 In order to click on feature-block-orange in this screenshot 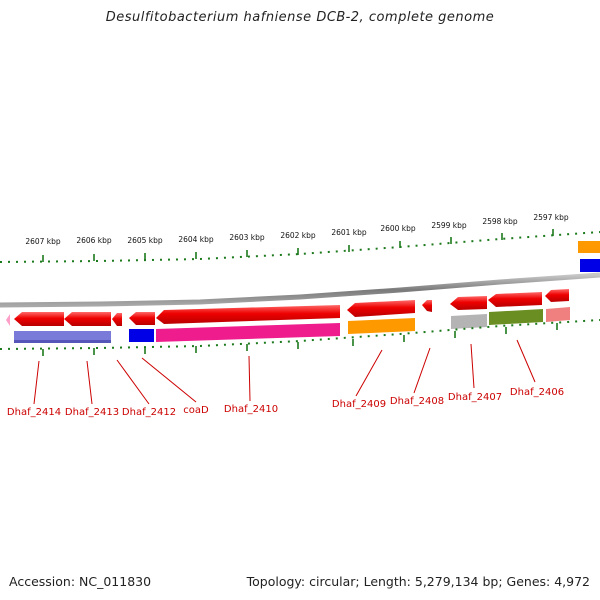, I will do `click(381, 326)`.